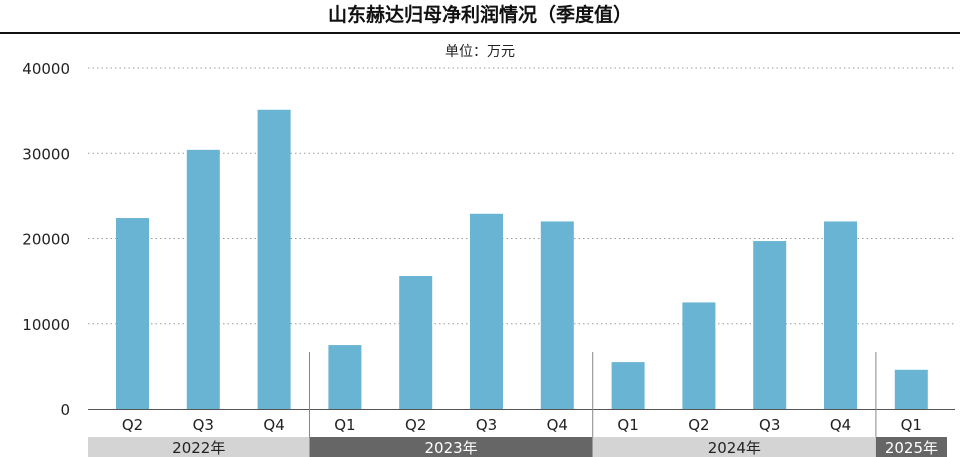 This screenshot has height=457, width=960. I want to click on unit-label: 单位：万元, so click(480, 52).